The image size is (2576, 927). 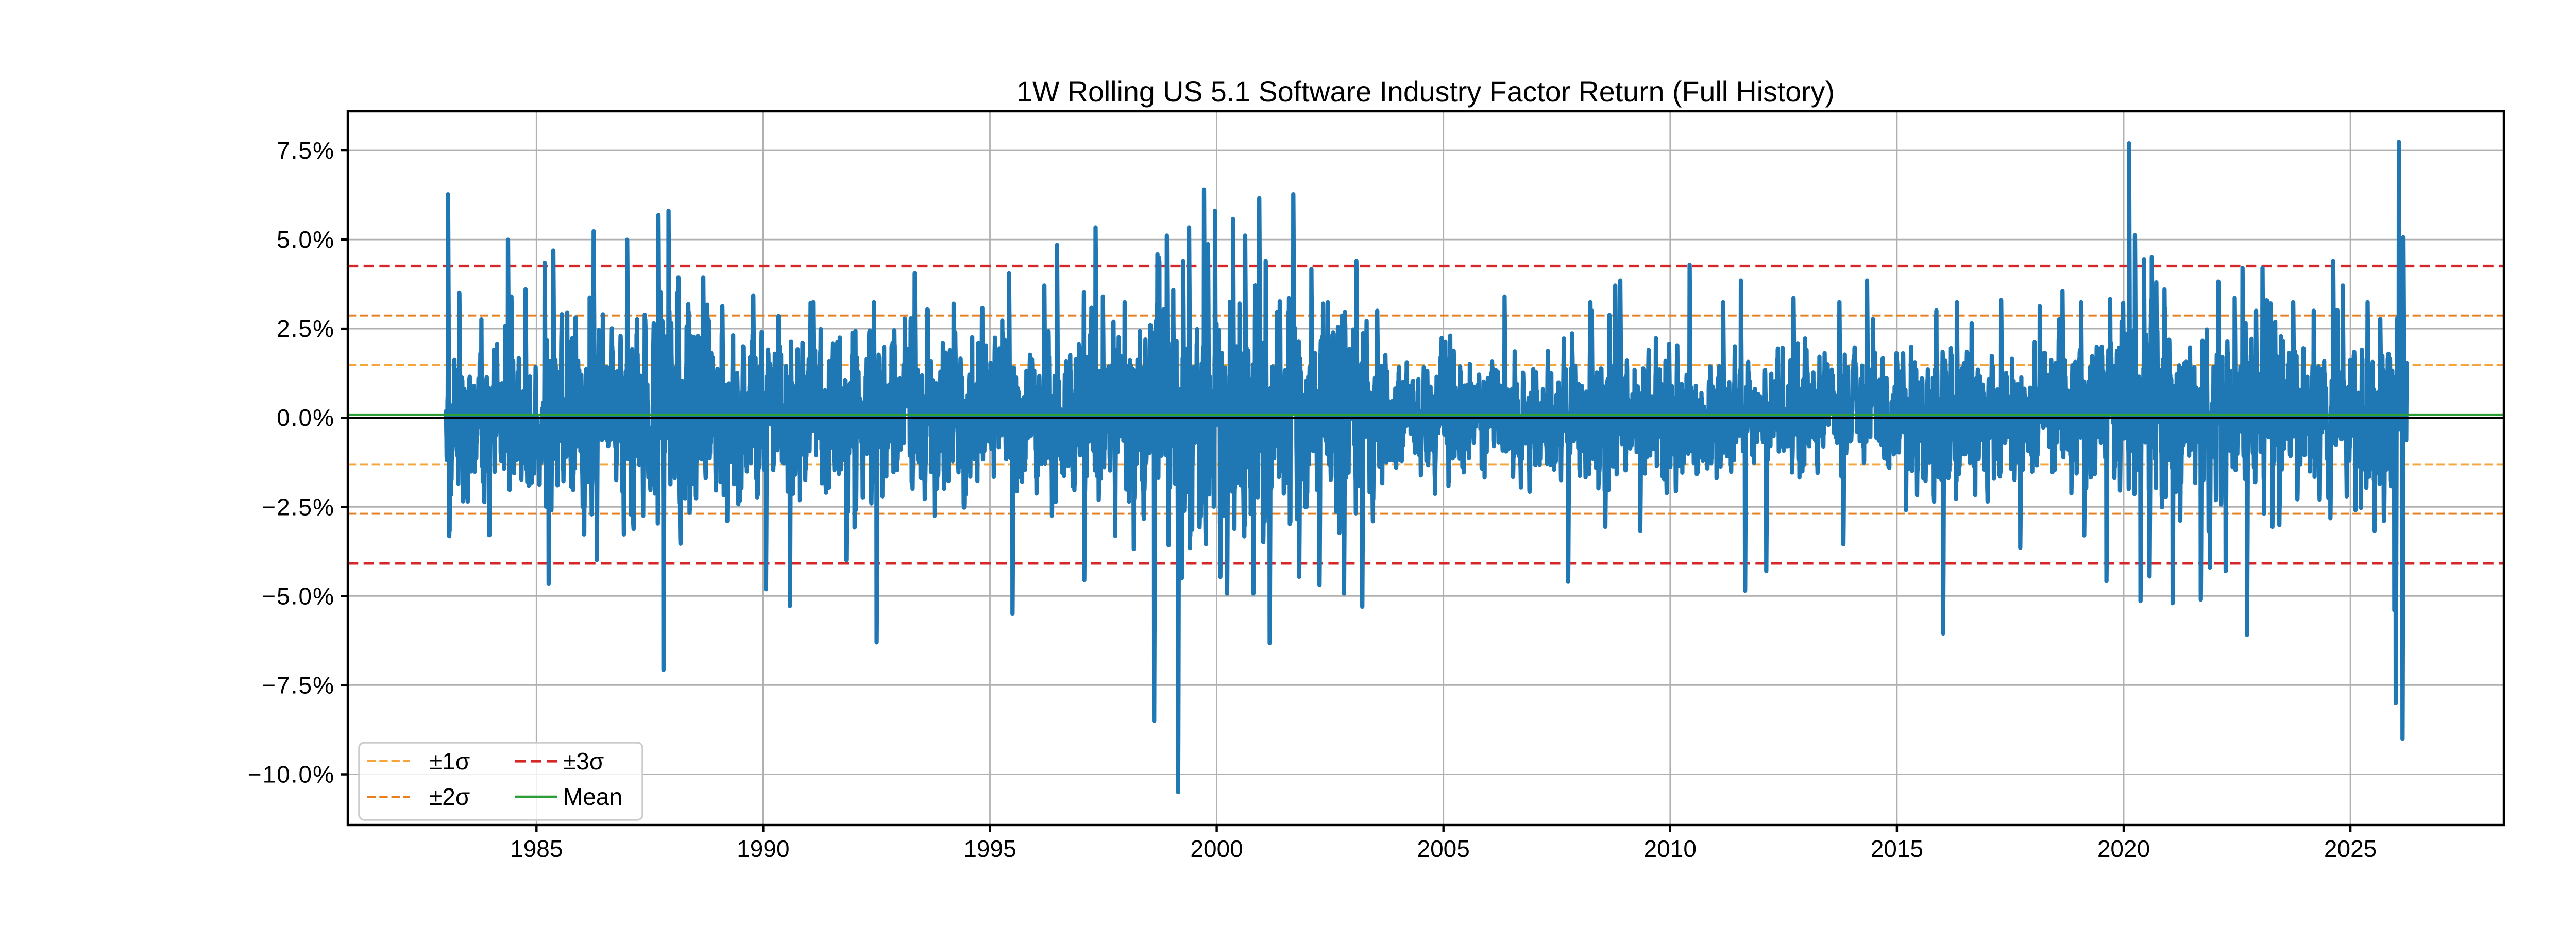 I want to click on svg-text: 1995, so click(x=989, y=849).